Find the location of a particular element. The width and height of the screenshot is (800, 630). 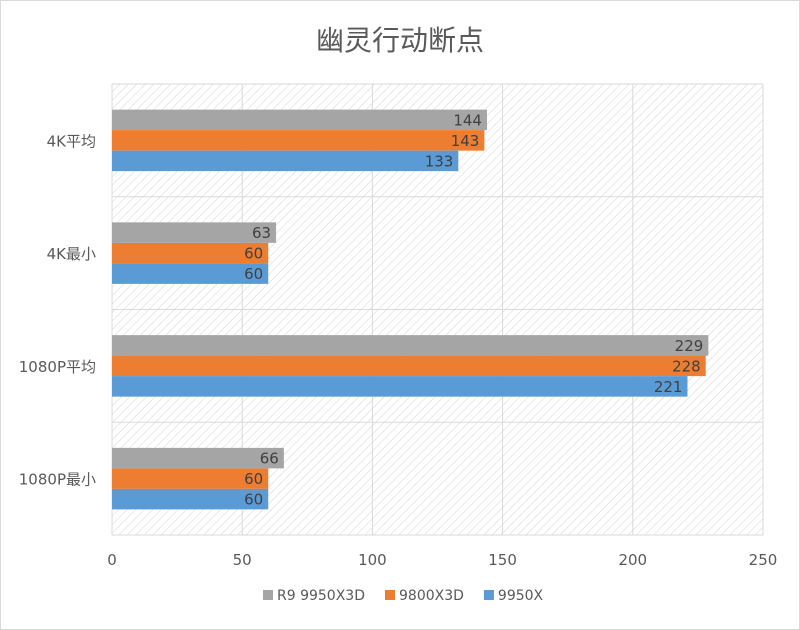

legend-label: 9950X is located at coordinates (521, 596).